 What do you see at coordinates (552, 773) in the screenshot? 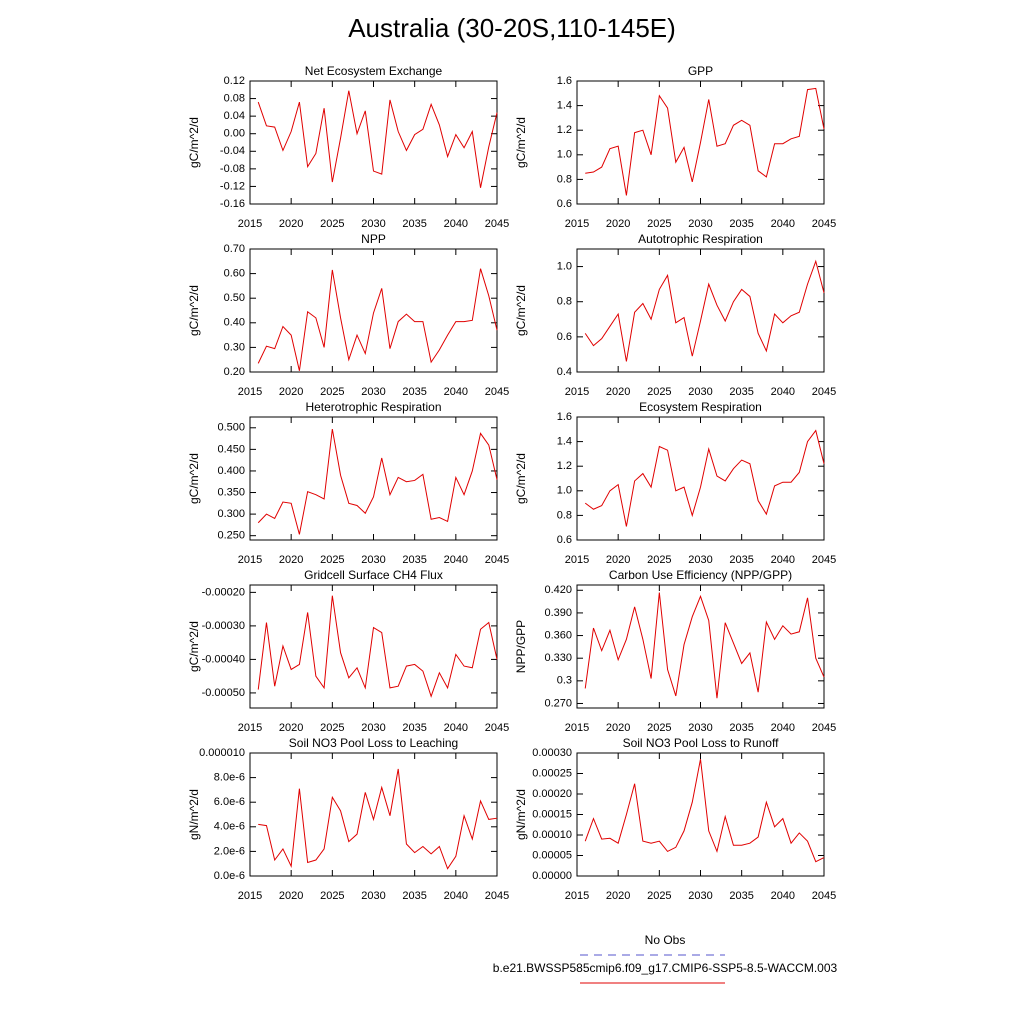
I see `y-tick-label: 0.00025` at bounding box center [552, 773].